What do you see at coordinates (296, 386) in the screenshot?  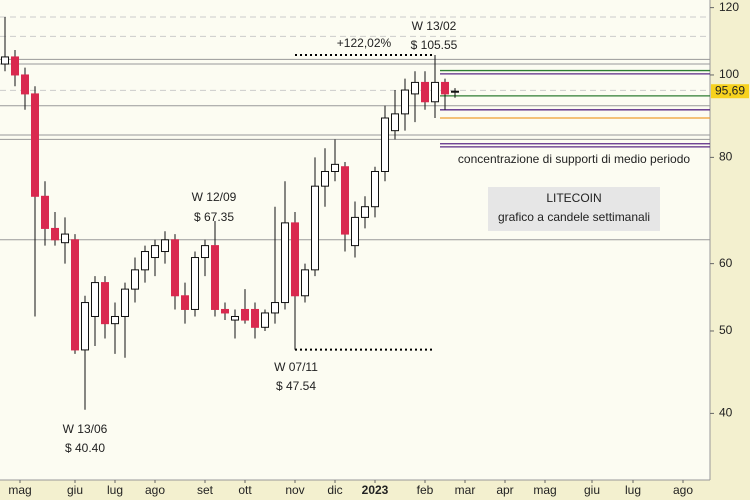 I see `annotation: $ 47.54` at bounding box center [296, 386].